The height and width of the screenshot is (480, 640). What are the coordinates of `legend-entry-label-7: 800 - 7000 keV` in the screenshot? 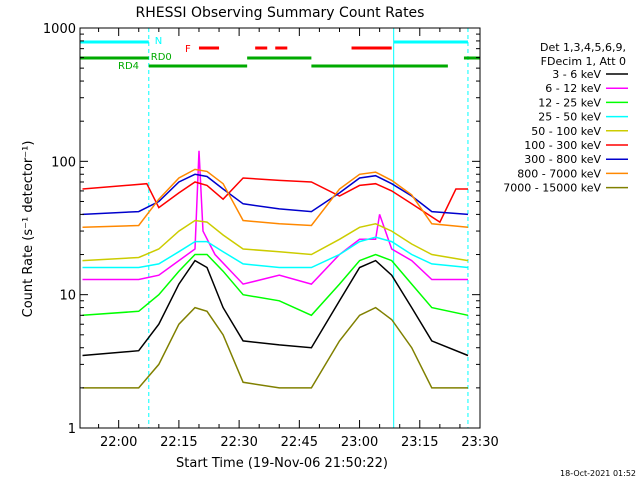 It's located at (559, 173).